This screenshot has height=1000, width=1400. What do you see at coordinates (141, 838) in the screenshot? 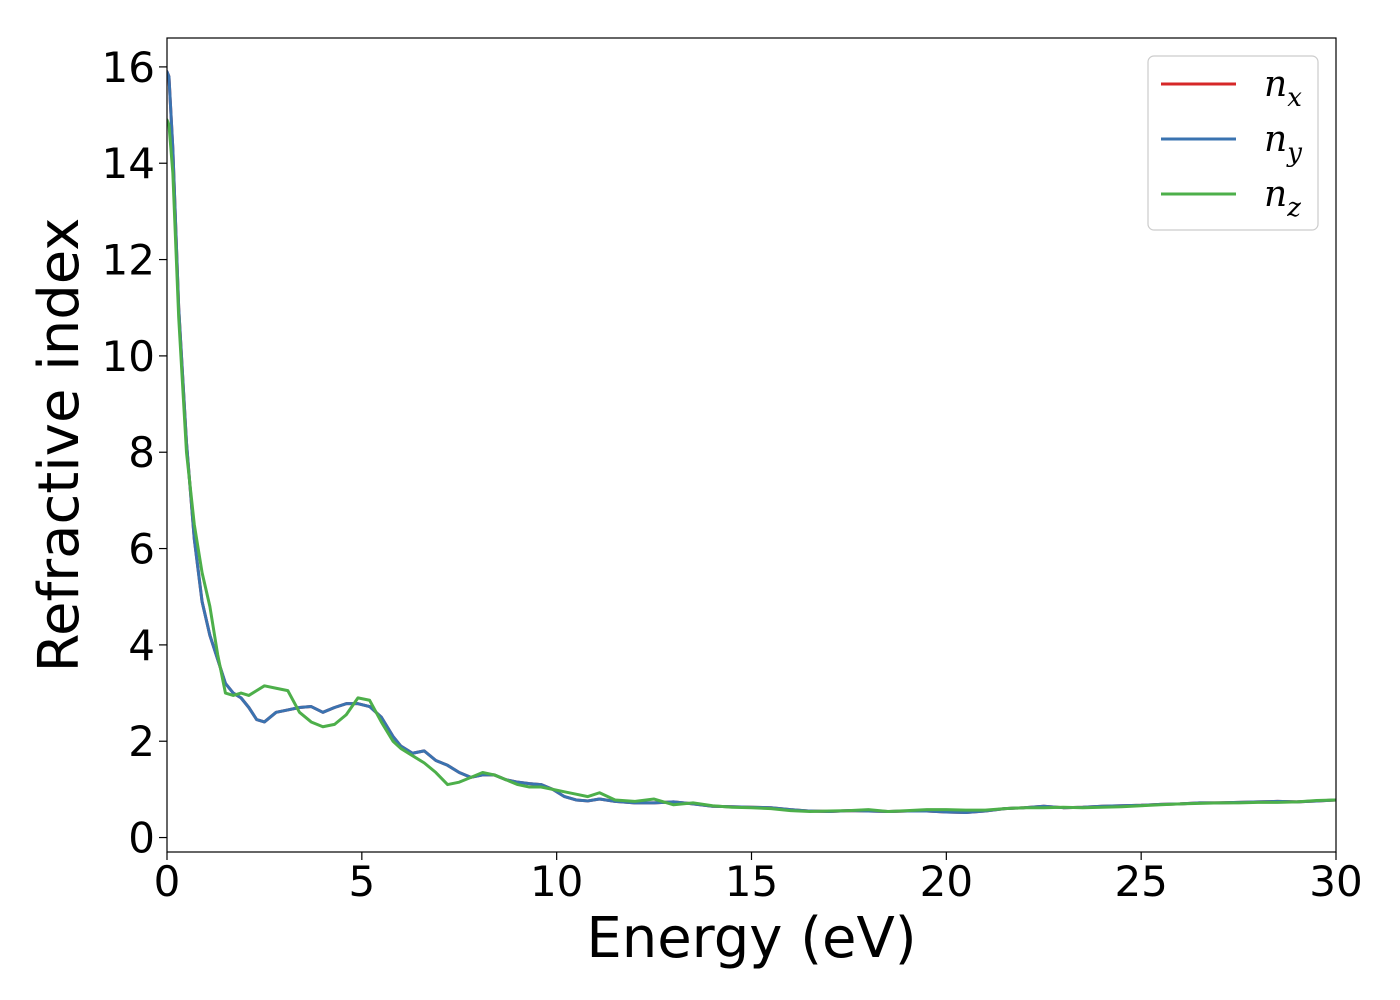
I see `y-tick-label: 0` at bounding box center [141, 838].